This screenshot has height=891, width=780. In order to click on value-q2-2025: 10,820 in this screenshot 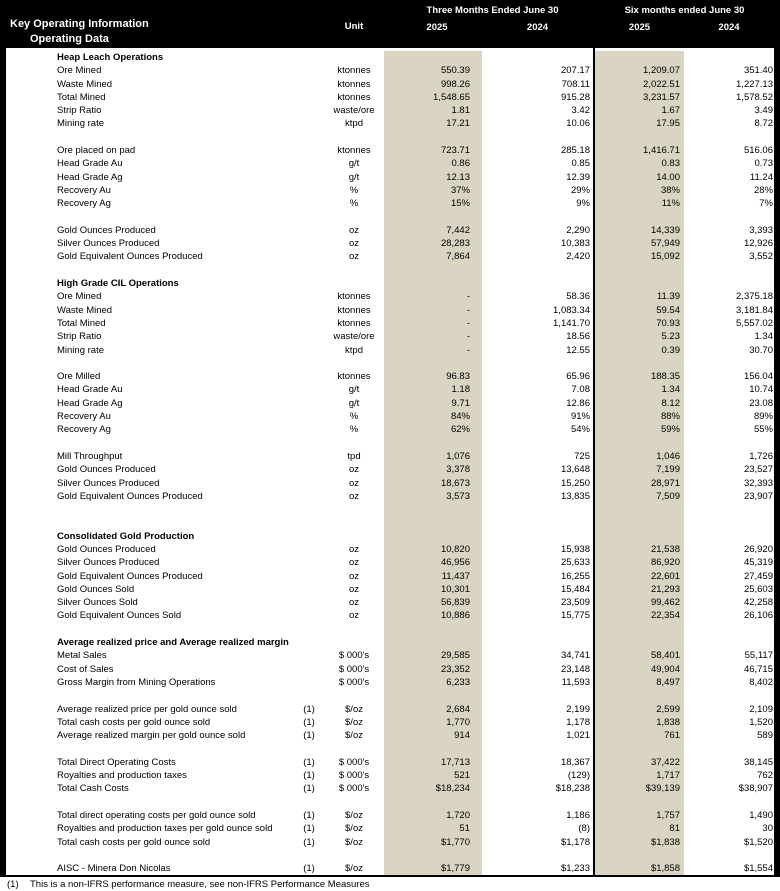, I will do `click(433, 549)`.